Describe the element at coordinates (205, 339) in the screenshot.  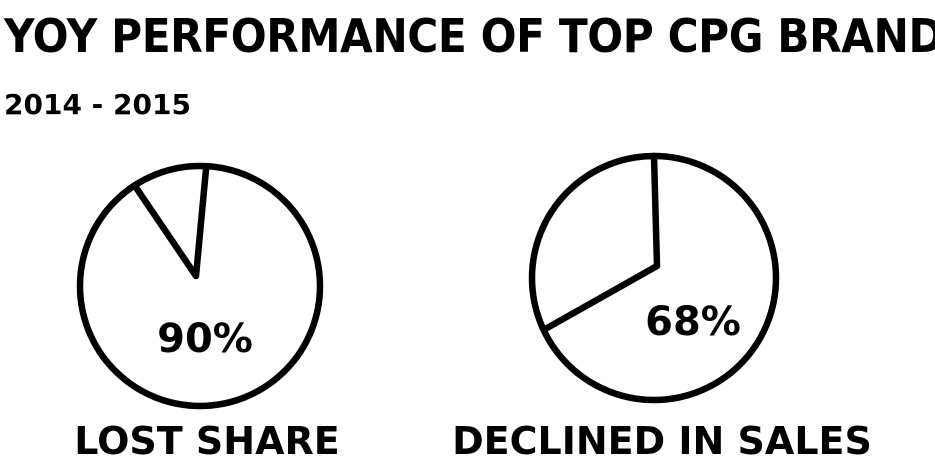
I see `pie-value-label-lost-share: 90%` at that location.